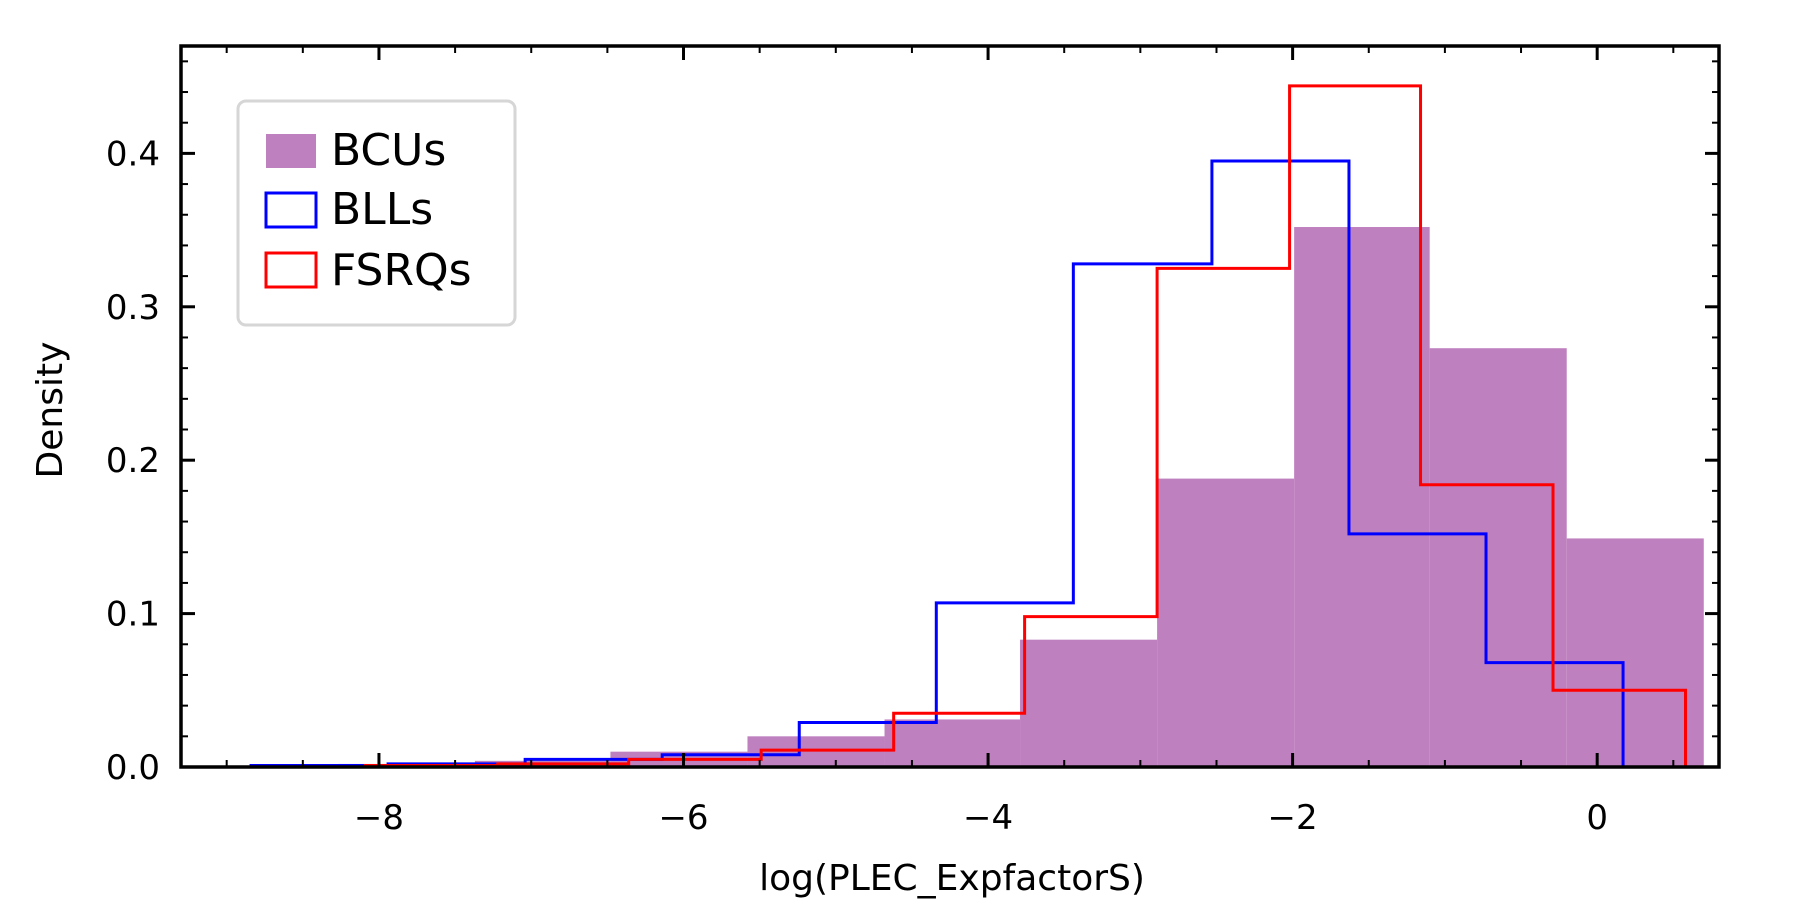 The image size is (1800, 900). I want to click on y-tick-label: 0.0, so click(133, 768).